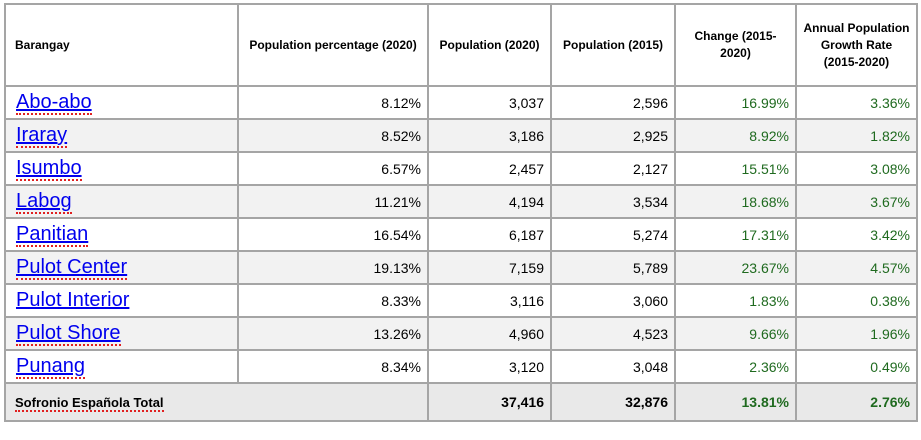 Image resolution: width=921 pixels, height=440 pixels. I want to click on pop2020-cell: 3,186, so click(489, 135).